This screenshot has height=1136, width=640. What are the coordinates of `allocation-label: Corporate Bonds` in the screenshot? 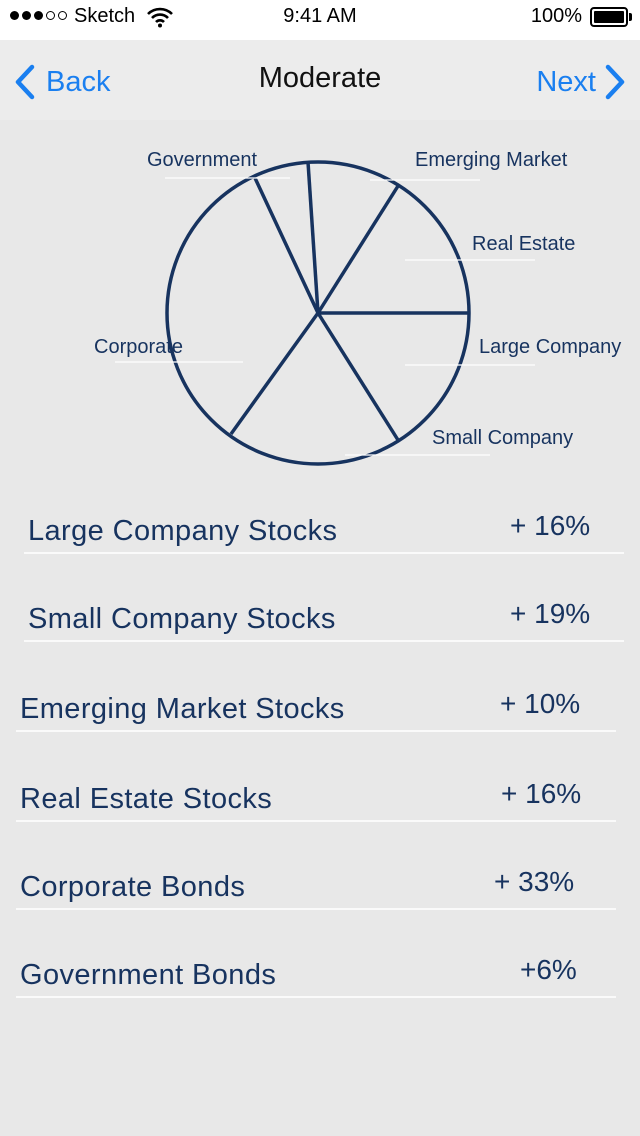 It's located at (133, 887).